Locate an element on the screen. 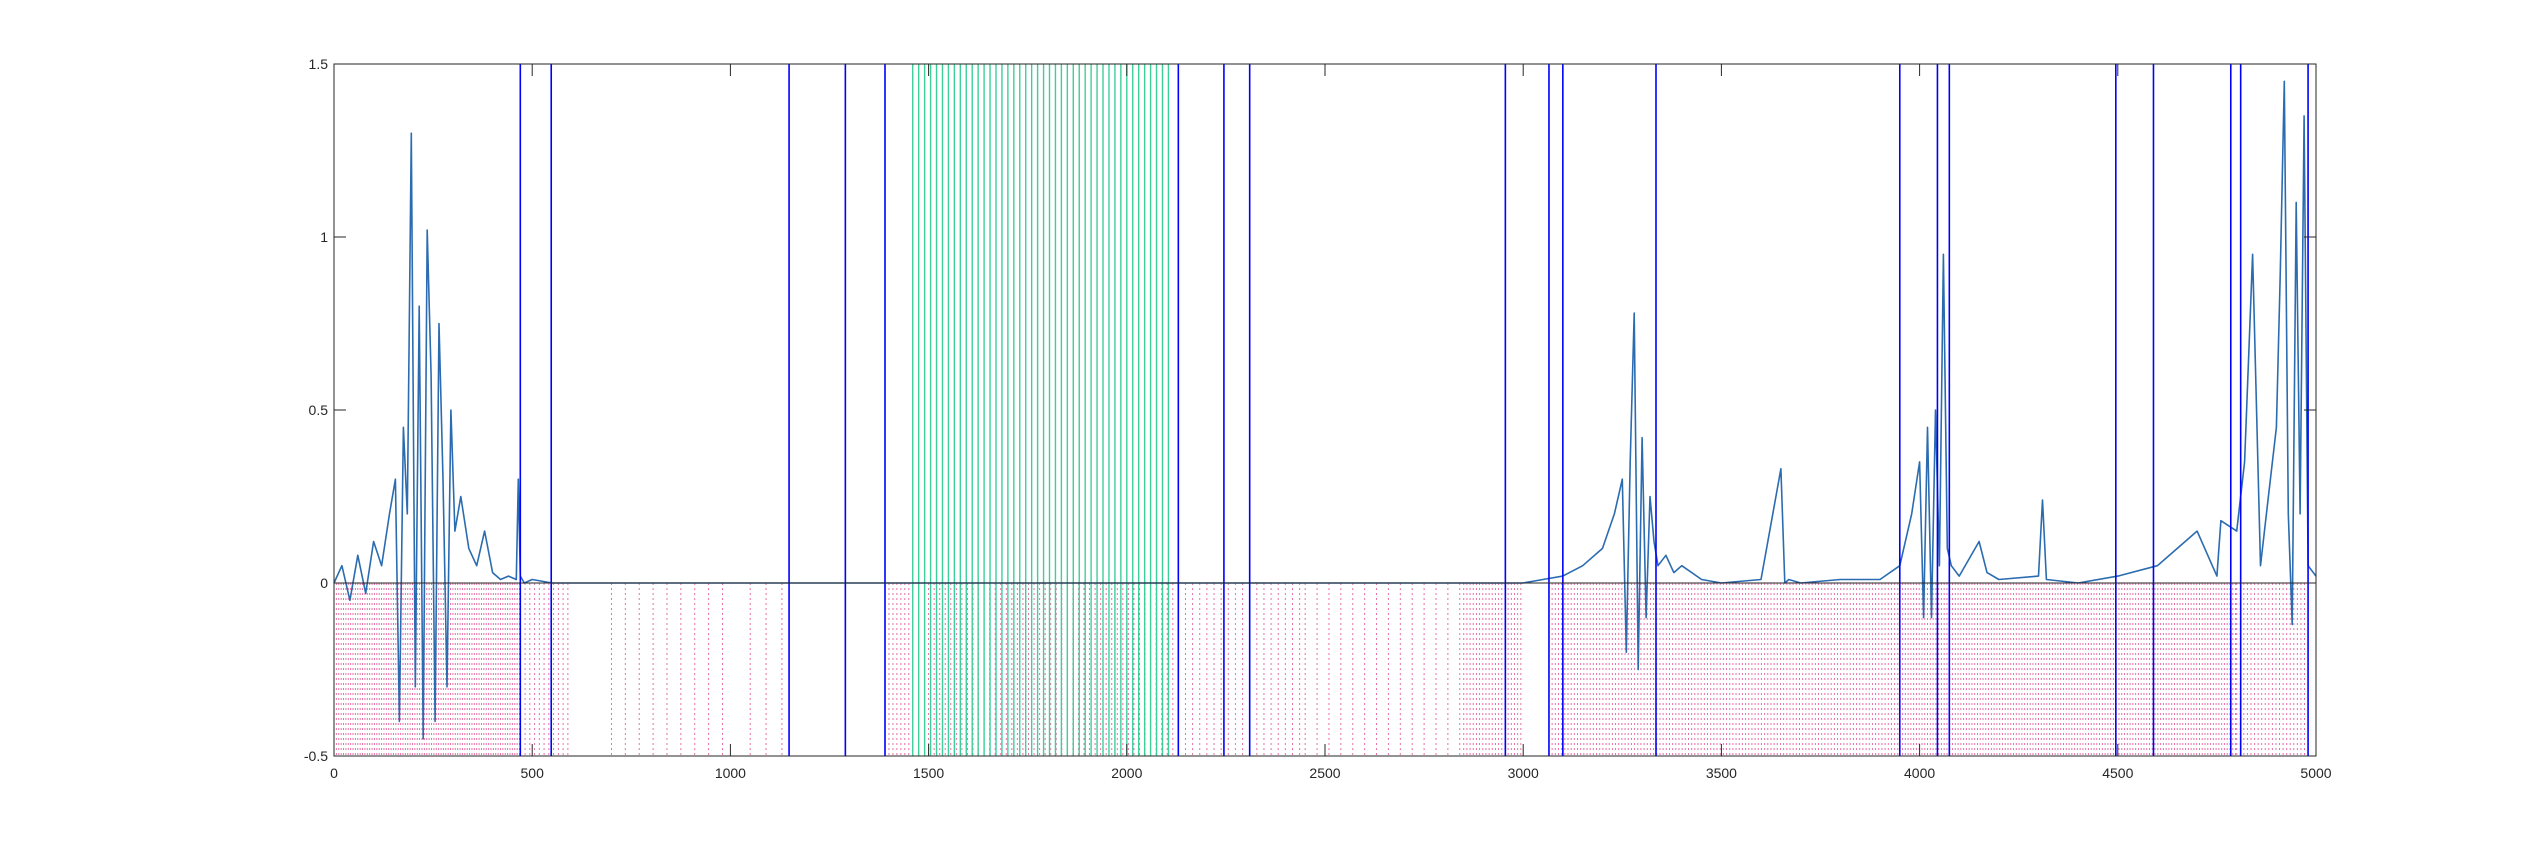  x-tick-label: 0 is located at coordinates (334, 773).